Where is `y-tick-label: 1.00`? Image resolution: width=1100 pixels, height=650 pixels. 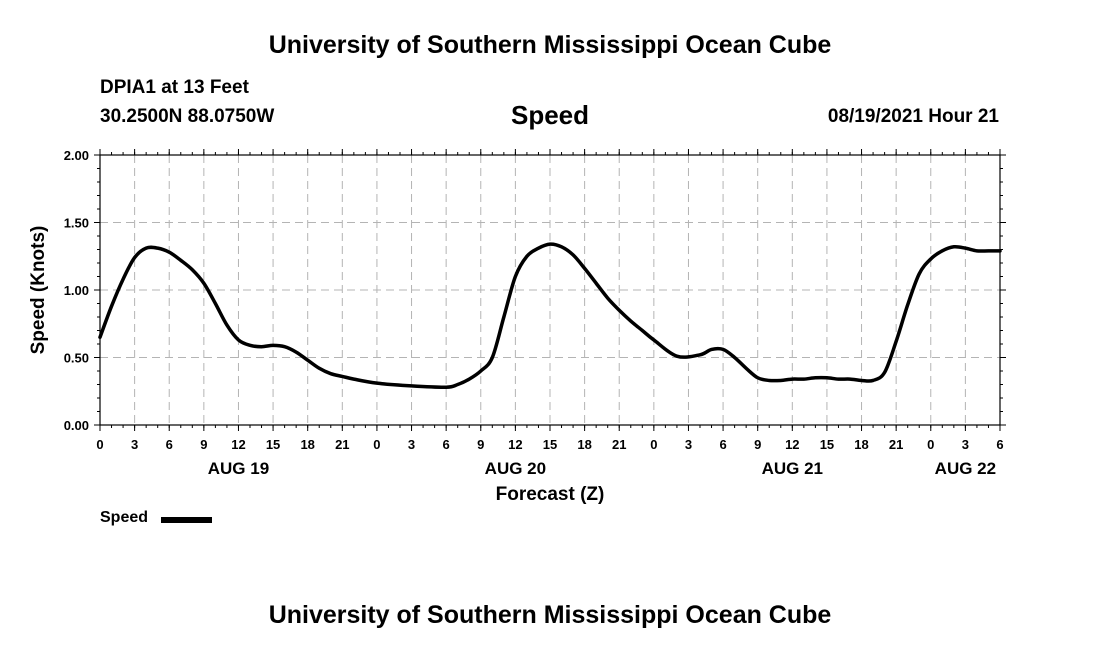 y-tick-label: 1.00 is located at coordinates (76, 290).